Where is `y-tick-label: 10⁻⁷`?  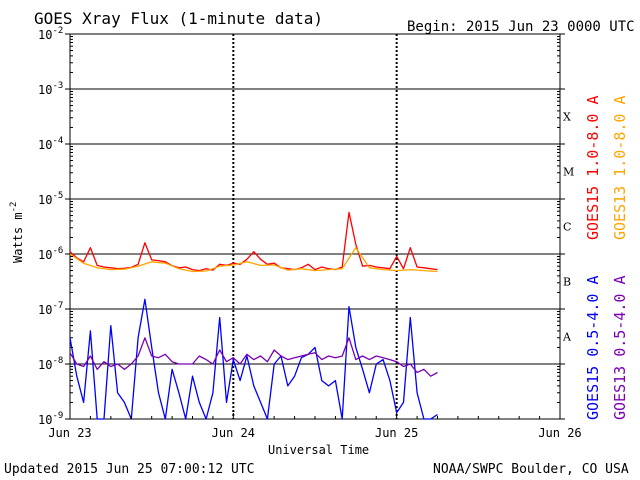 y-tick-label: 10⁻⁷ is located at coordinates (50, 309).